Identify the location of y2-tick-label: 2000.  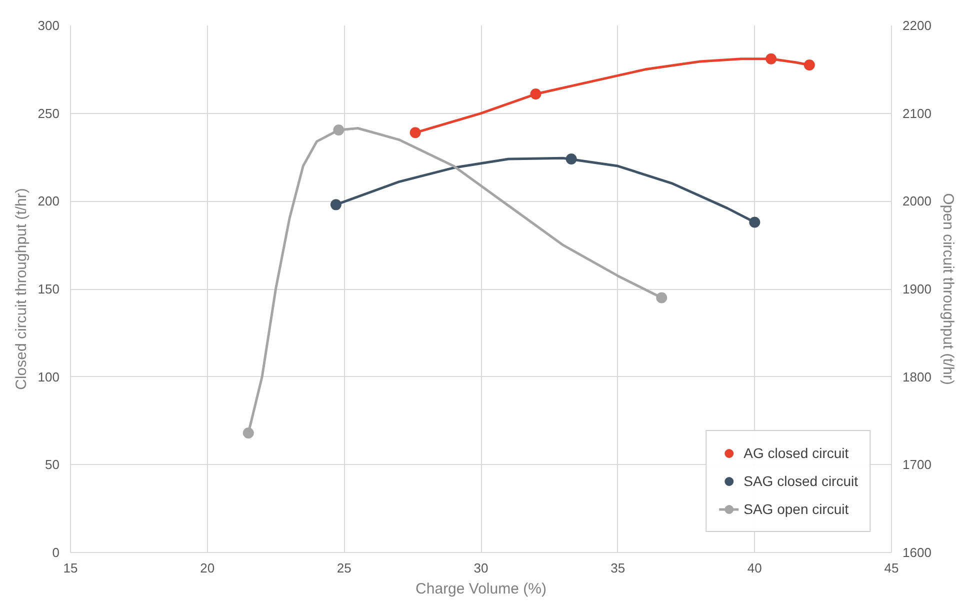
(917, 201).